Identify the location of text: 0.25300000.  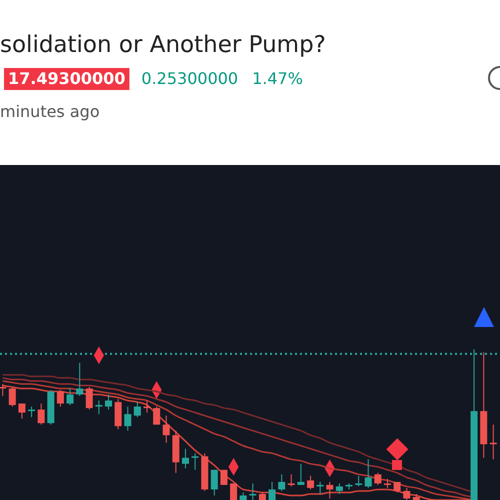
(189, 78).